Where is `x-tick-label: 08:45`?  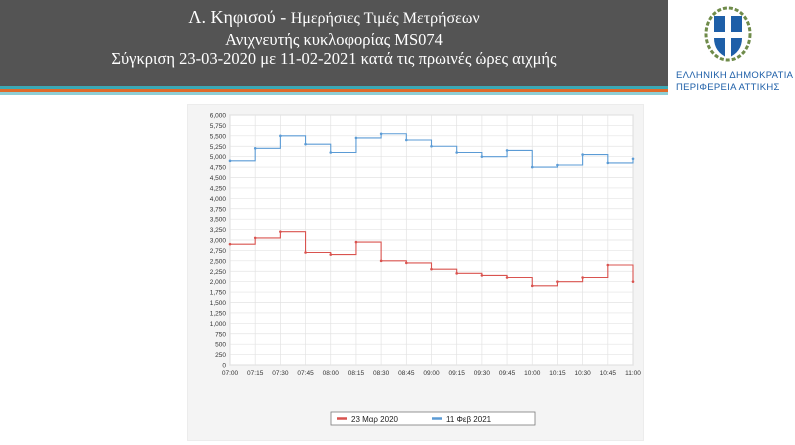 x-tick-label: 08:45 is located at coordinates (406, 373).